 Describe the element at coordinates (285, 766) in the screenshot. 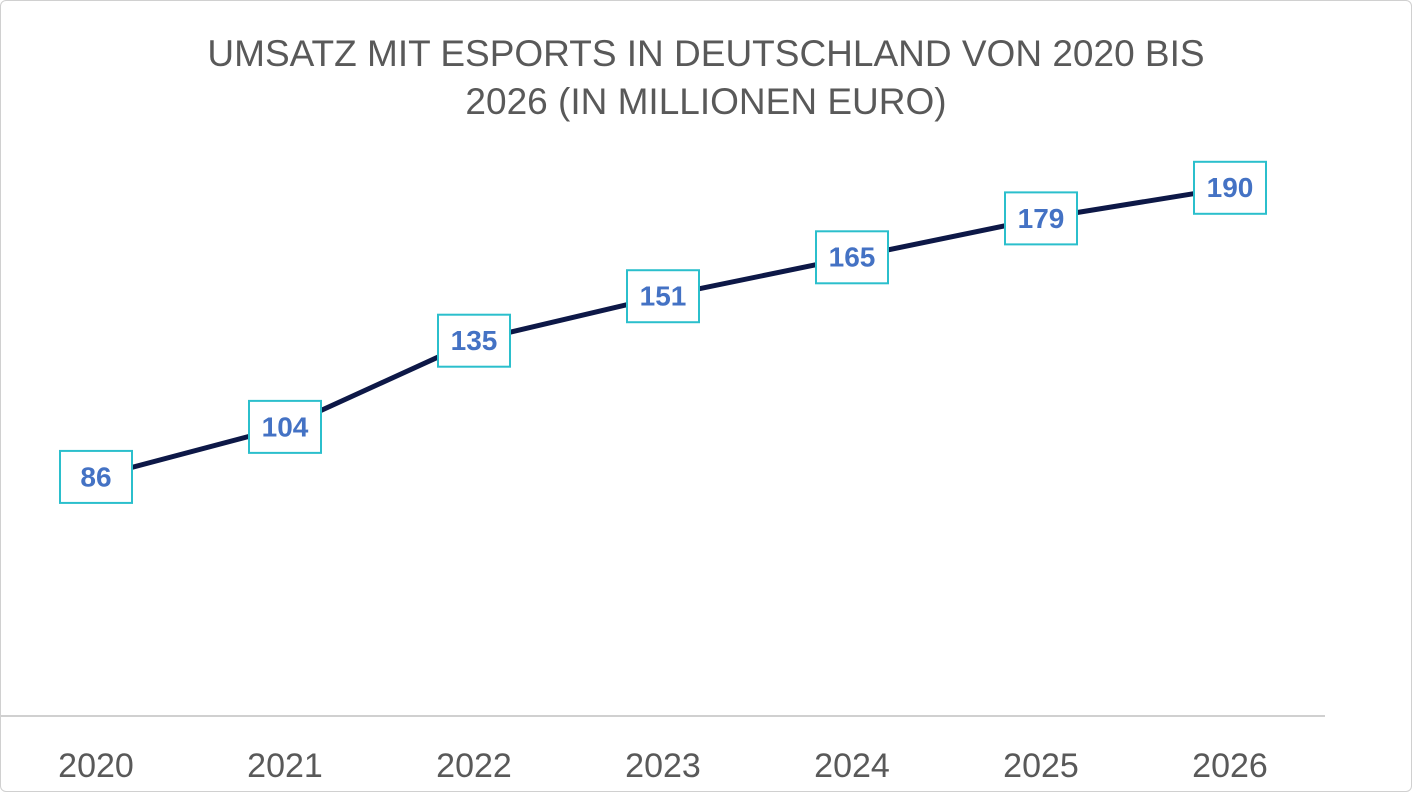

I see `x-tick-label: 2021` at that location.